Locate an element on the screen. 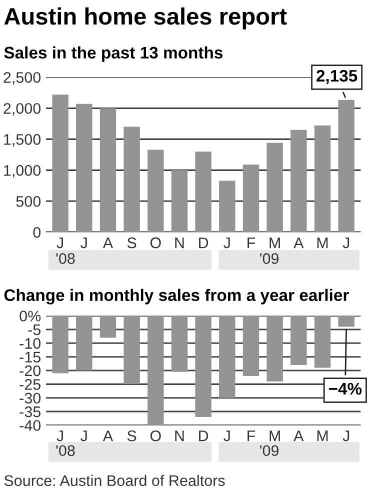 This screenshot has width=368, height=495. y-tick-label: -5 is located at coordinates (34, 330).